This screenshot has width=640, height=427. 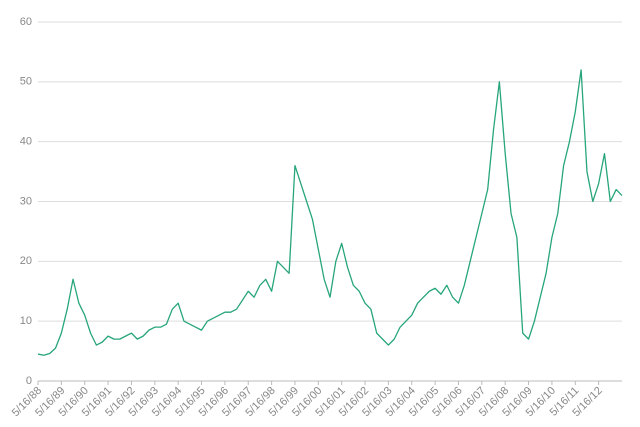 I want to click on y-tick-label: 0, so click(x=29, y=381).